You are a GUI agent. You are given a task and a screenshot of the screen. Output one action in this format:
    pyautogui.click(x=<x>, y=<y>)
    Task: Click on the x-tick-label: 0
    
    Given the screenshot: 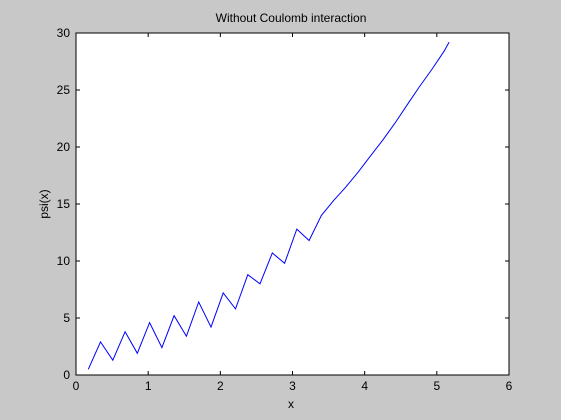 What is the action you would take?
    pyautogui.click(x=76, y=386)
    